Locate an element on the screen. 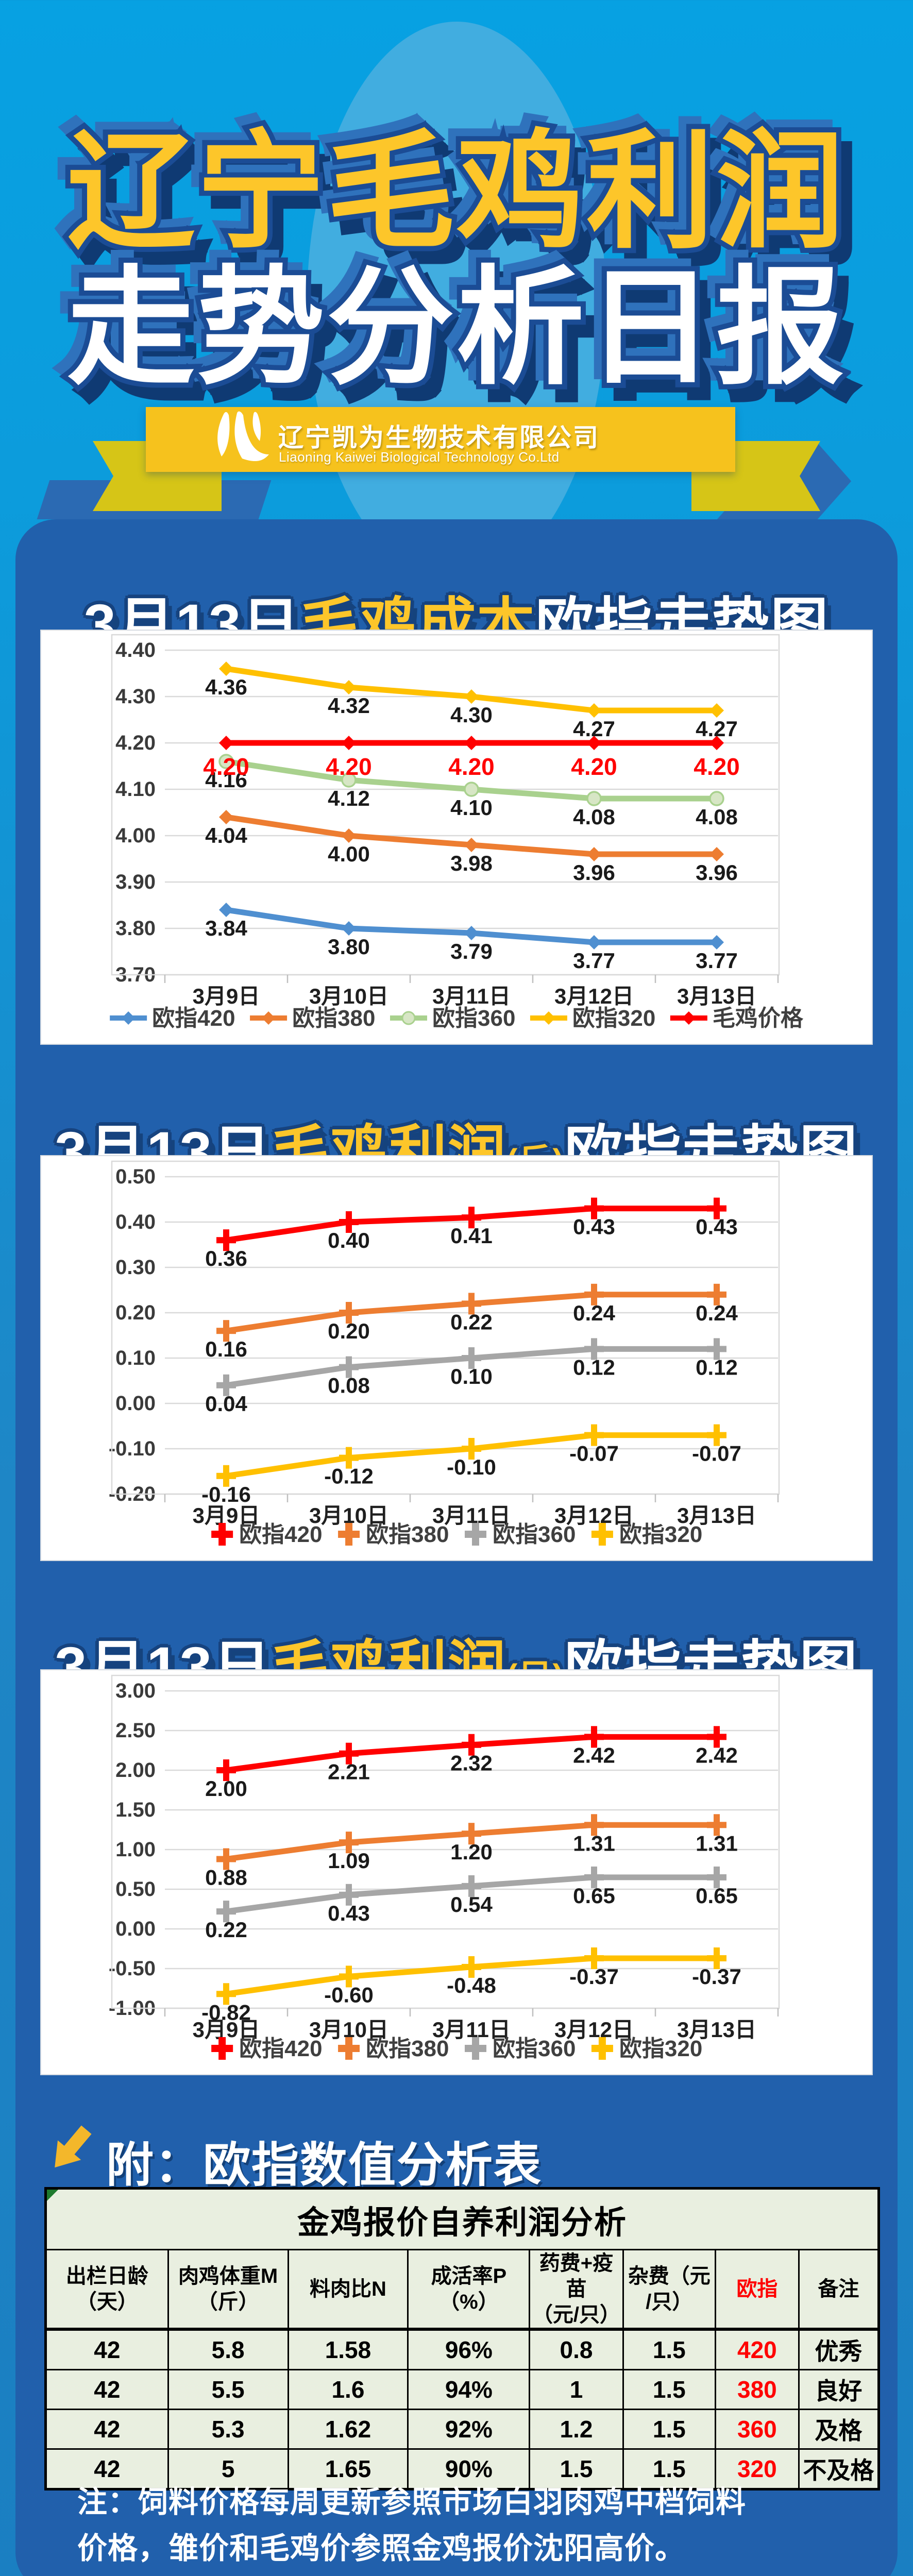 The image size is (913, 2576). table-cell: 1.2 is located at coordinates (576, 2429).